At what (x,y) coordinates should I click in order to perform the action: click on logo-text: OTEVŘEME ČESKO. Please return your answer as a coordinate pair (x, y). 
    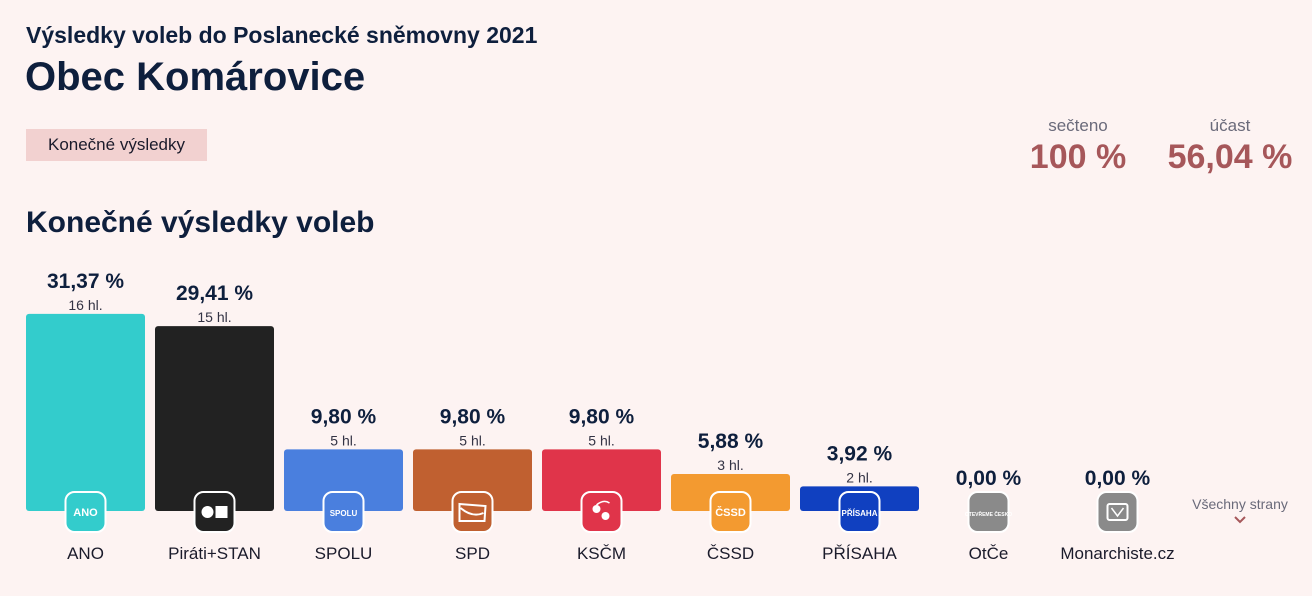
    Looking at the image, I should click on (988, 514).